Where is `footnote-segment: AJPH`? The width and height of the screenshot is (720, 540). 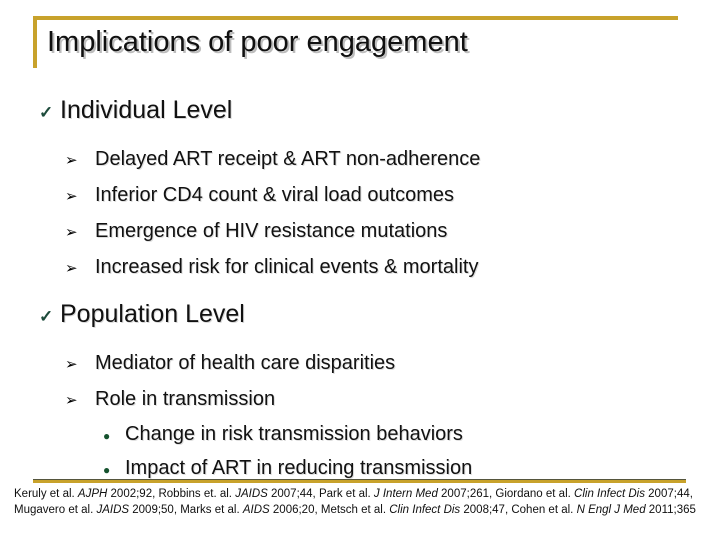 footnote-segment: AJPH is located at coordinates (92, 494).